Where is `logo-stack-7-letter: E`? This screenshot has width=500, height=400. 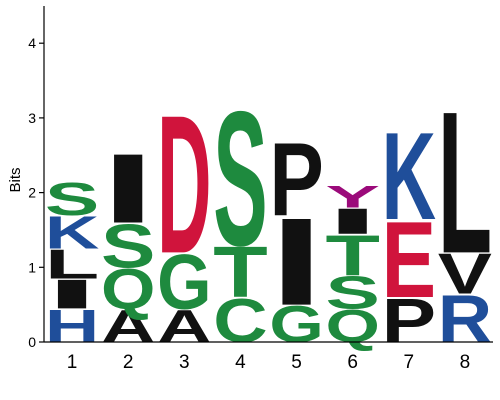
logo-stack-7-letter: E is located at coordinates (409, 260).